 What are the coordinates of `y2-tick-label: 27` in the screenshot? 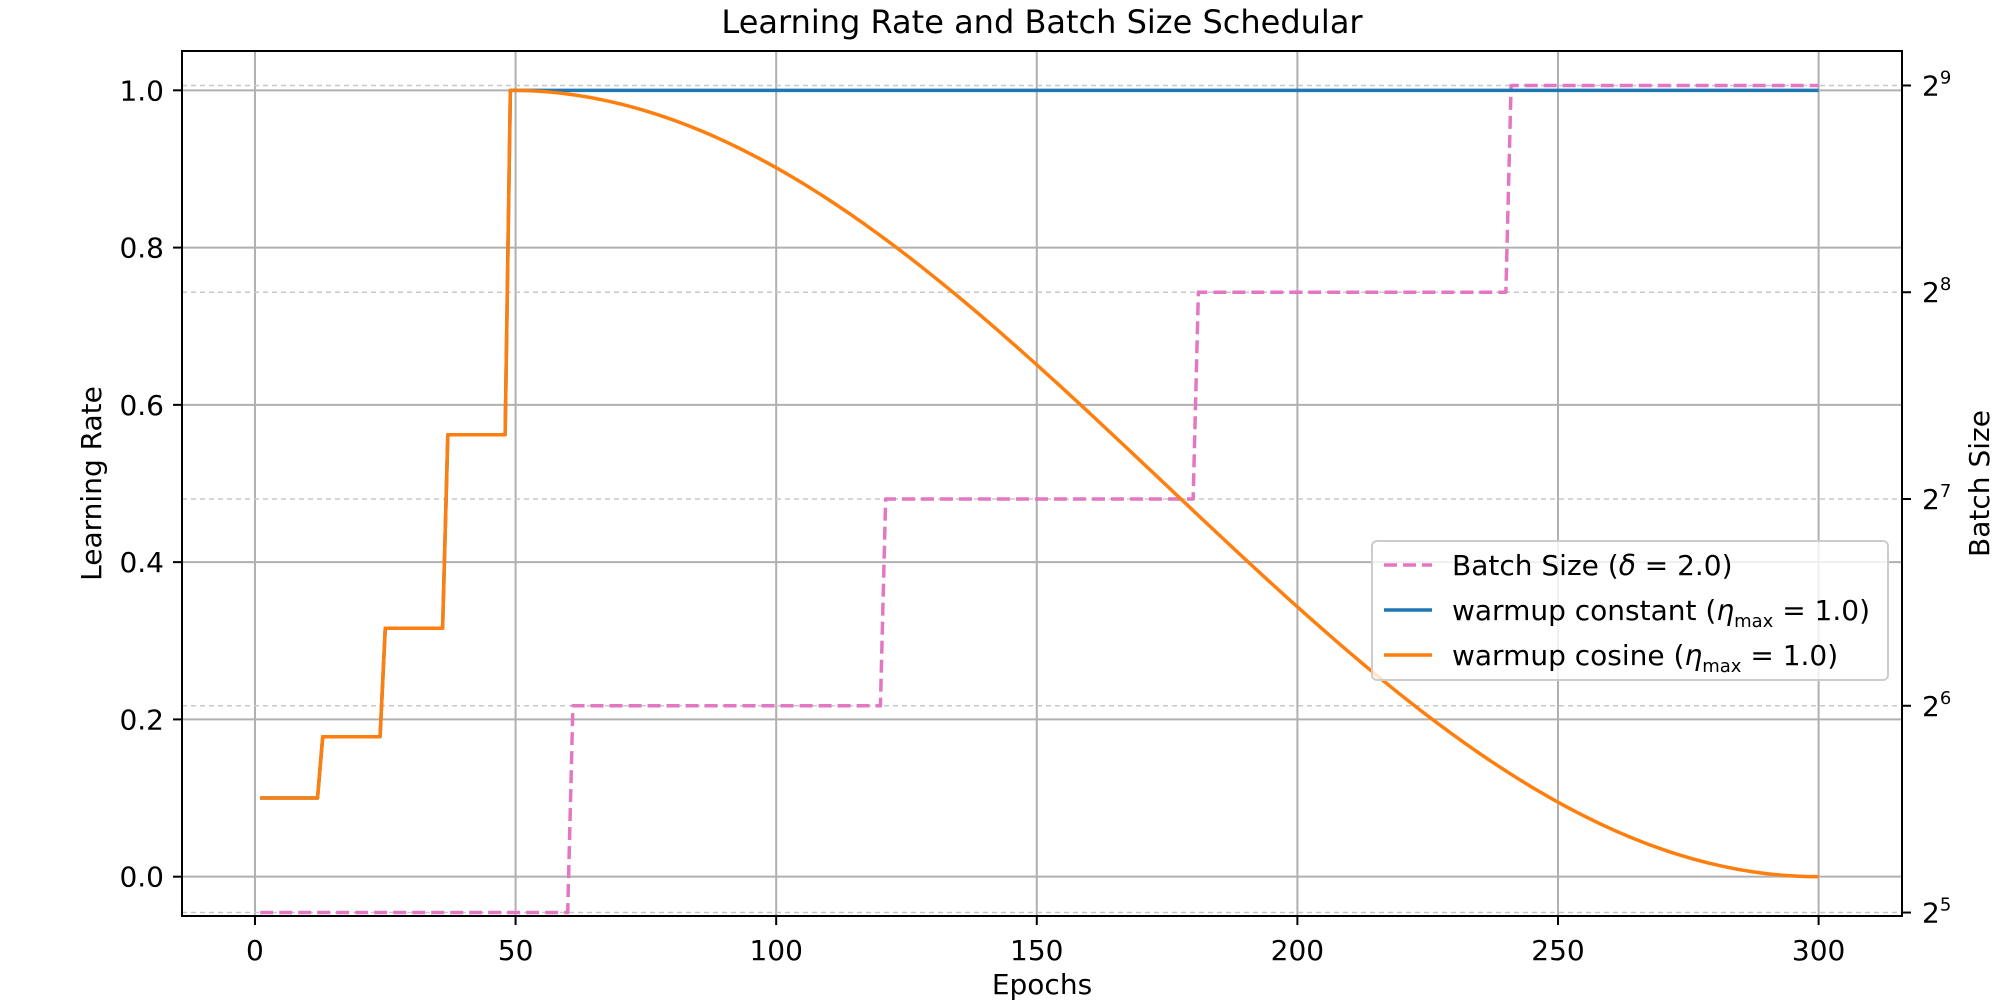 It's located at (1936, 498).